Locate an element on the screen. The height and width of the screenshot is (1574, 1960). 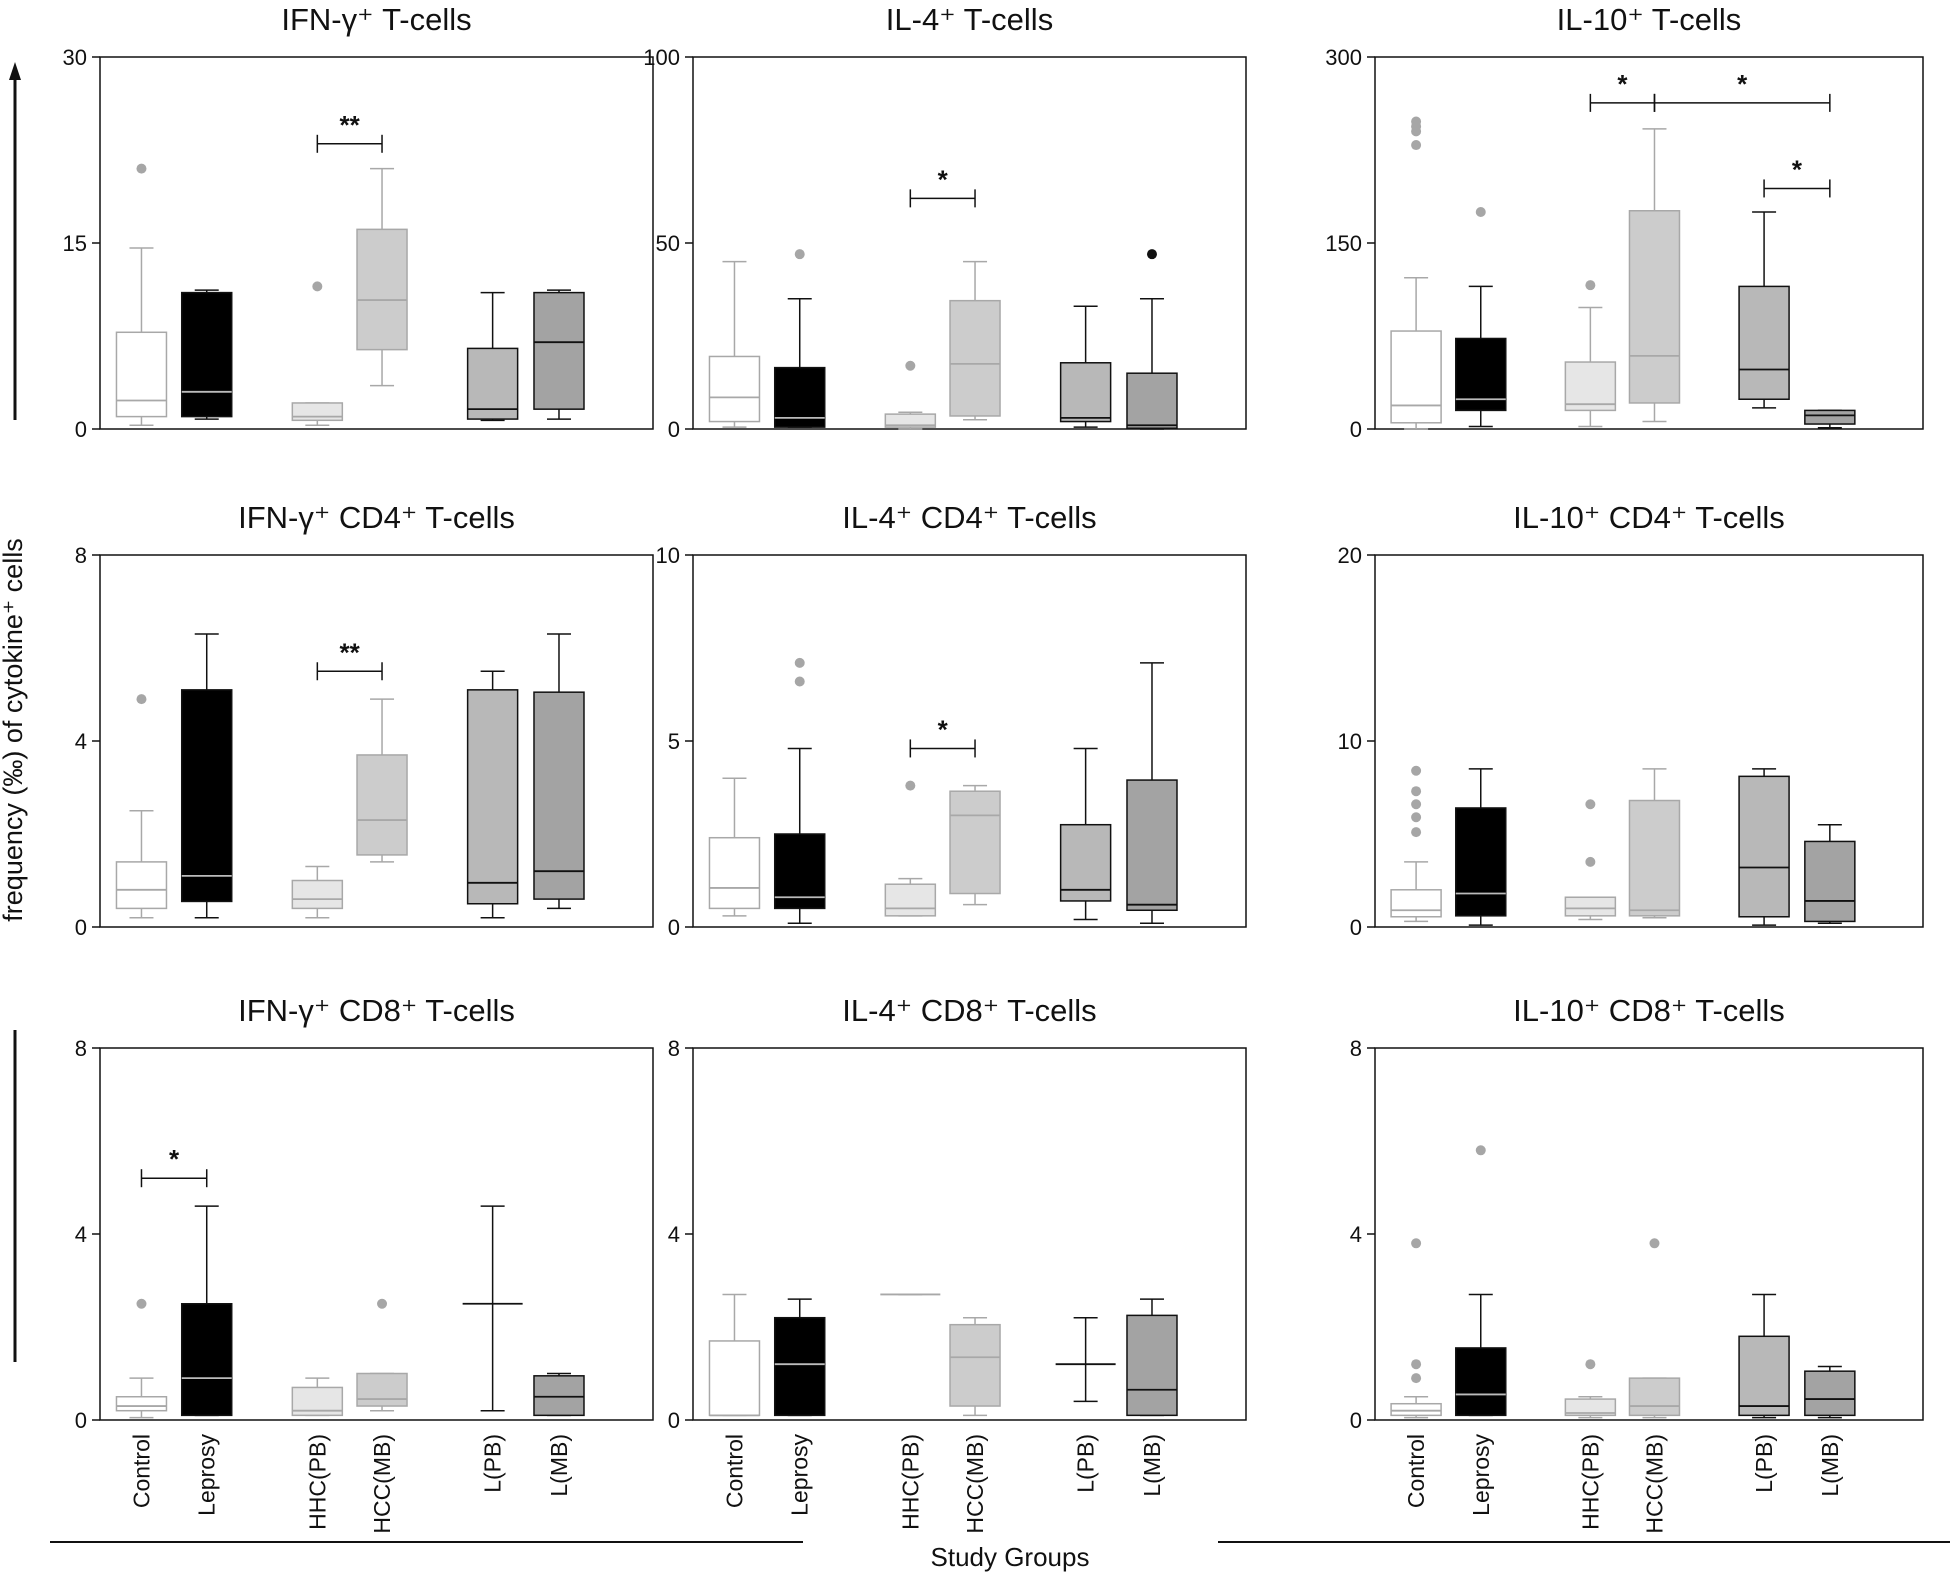
y-tick-label: 150 is located at coordinates (1343, 243).